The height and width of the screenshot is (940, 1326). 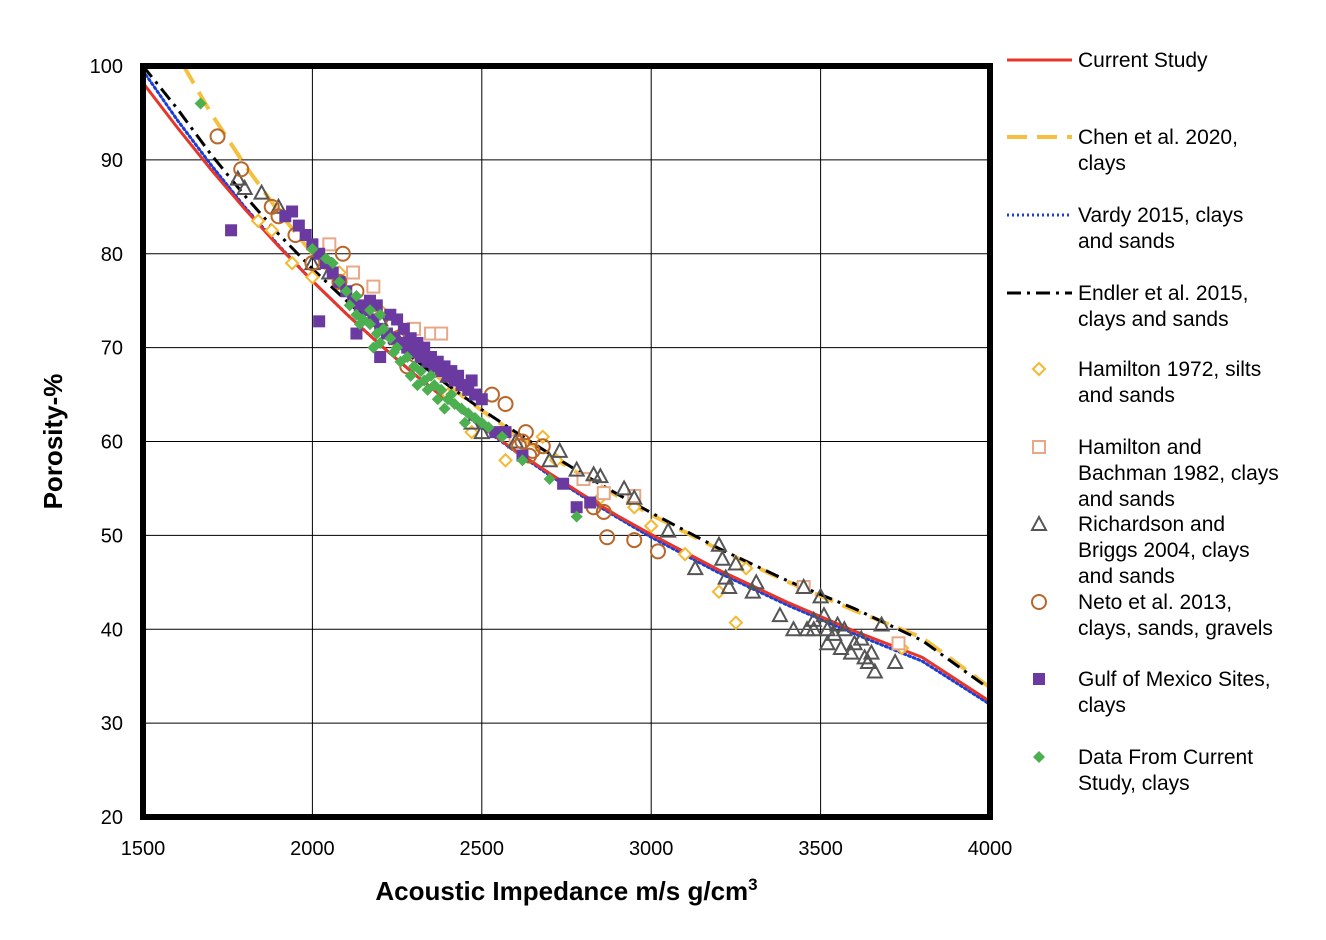 What do you see at coordinates (1125, 228) in the screenshot?
I see `legend-item: Vardy 2015, clays and sands` at bounding box center [1125, 228].